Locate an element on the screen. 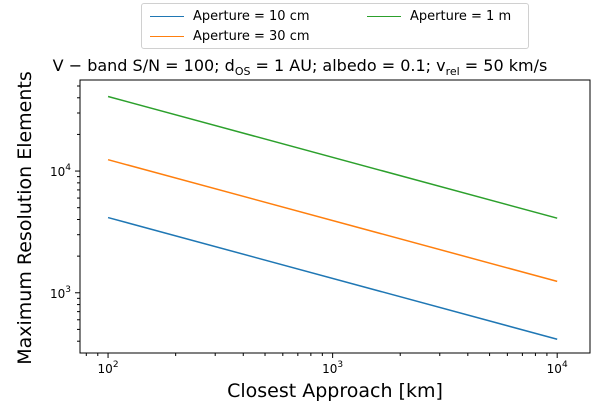 The height and width of the screenshot is (408, 600). y-tick-label: 10⁴ is located at coordinates (60, 171).